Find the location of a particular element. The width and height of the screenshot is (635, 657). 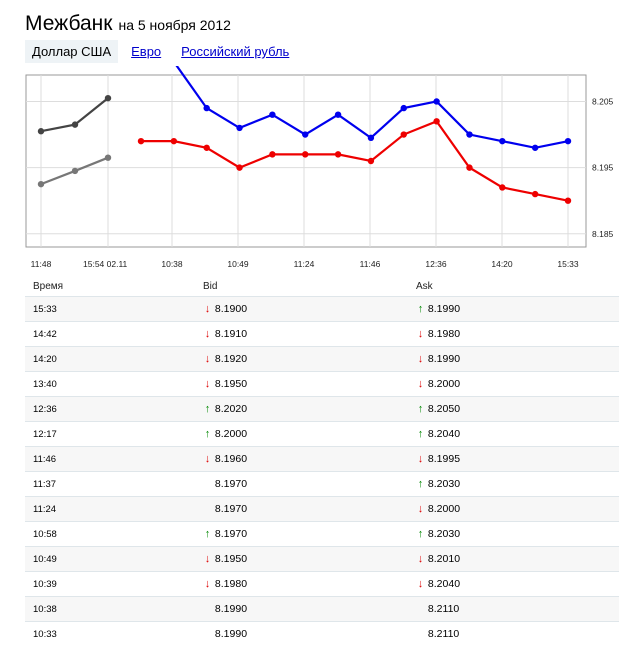

table-row: 11:24 8.1970 ↓ 8.2000 is located at coordinates (322, 509).